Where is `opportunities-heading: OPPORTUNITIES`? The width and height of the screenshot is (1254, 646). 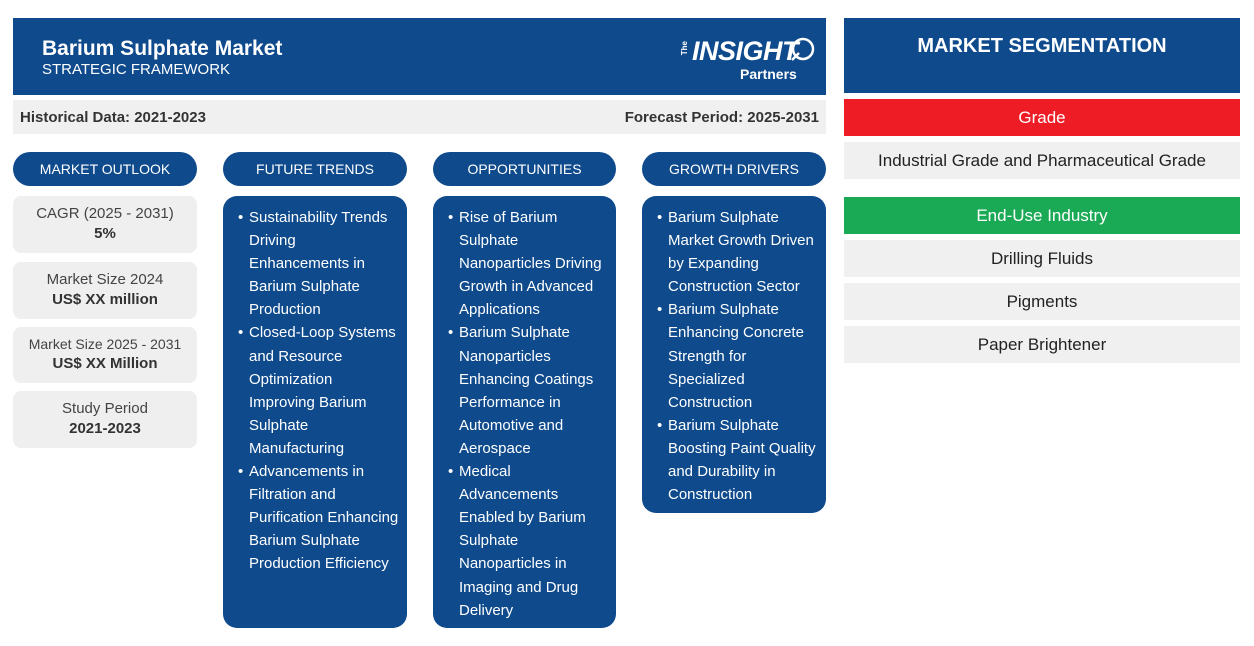 opportunities-heading: OPPORTUNITIES is located at coordinates (524, 169).